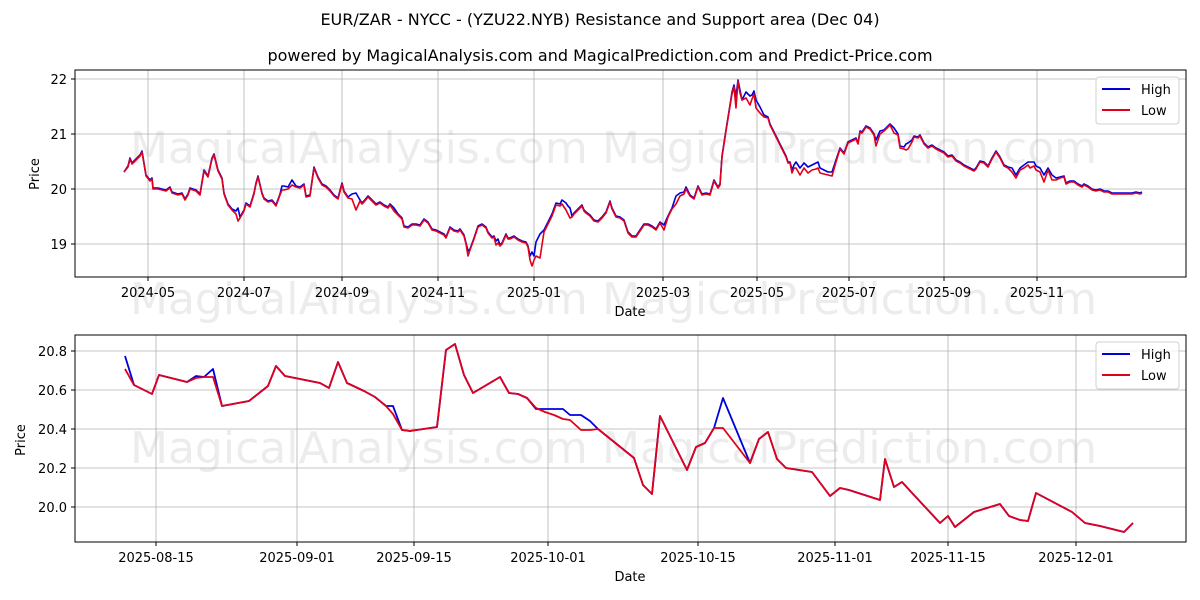 This screenshot has height=600, width=1200. Describe the element at coordinates (359, 148) in the screenshot. I see `top-watermark-1: MagicalAnalysis.com` at that location.